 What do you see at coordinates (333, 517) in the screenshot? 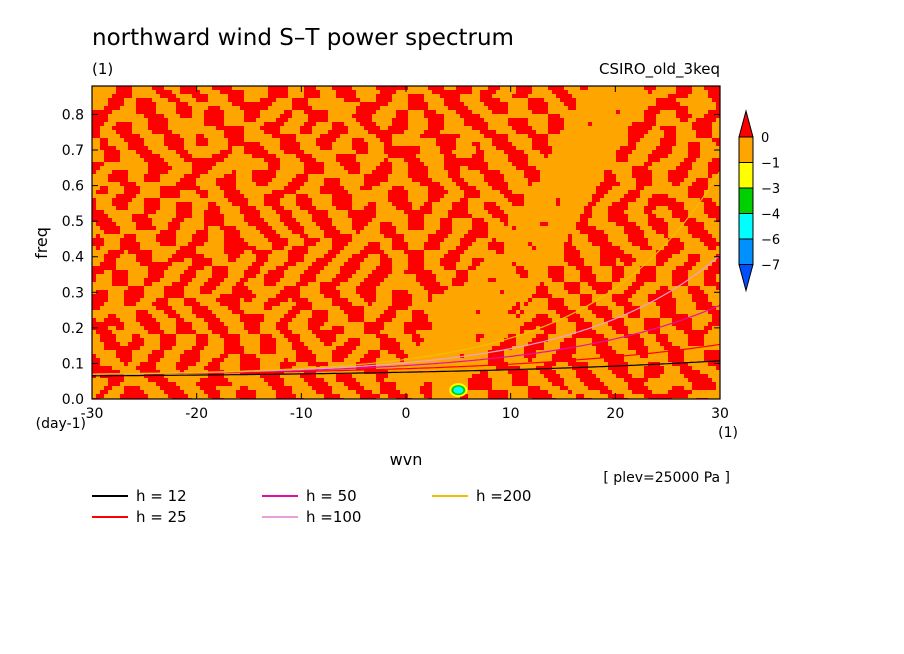
I see `legend-label-h100: h =100` at bounding box center [333, 517].